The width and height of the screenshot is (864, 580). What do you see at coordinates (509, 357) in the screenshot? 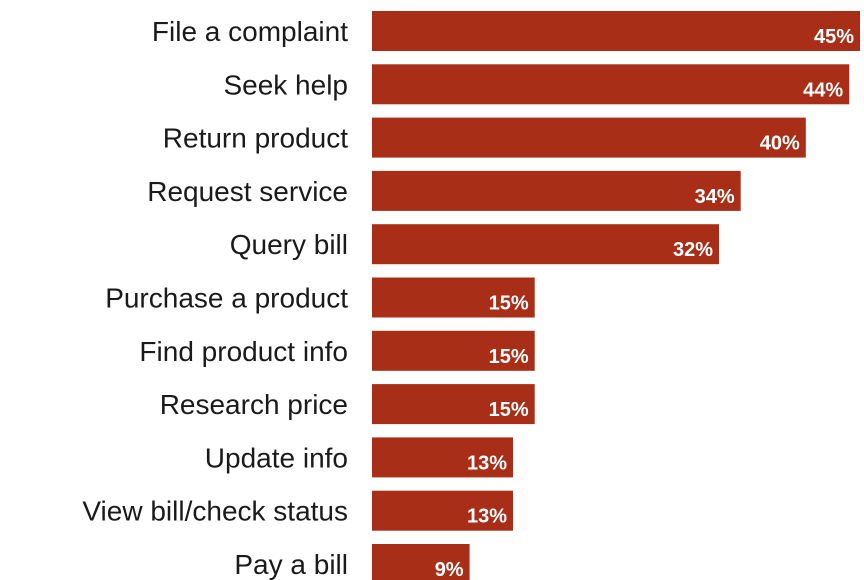
I see `value-label-6: 15%` at bounding box center [509, 357].